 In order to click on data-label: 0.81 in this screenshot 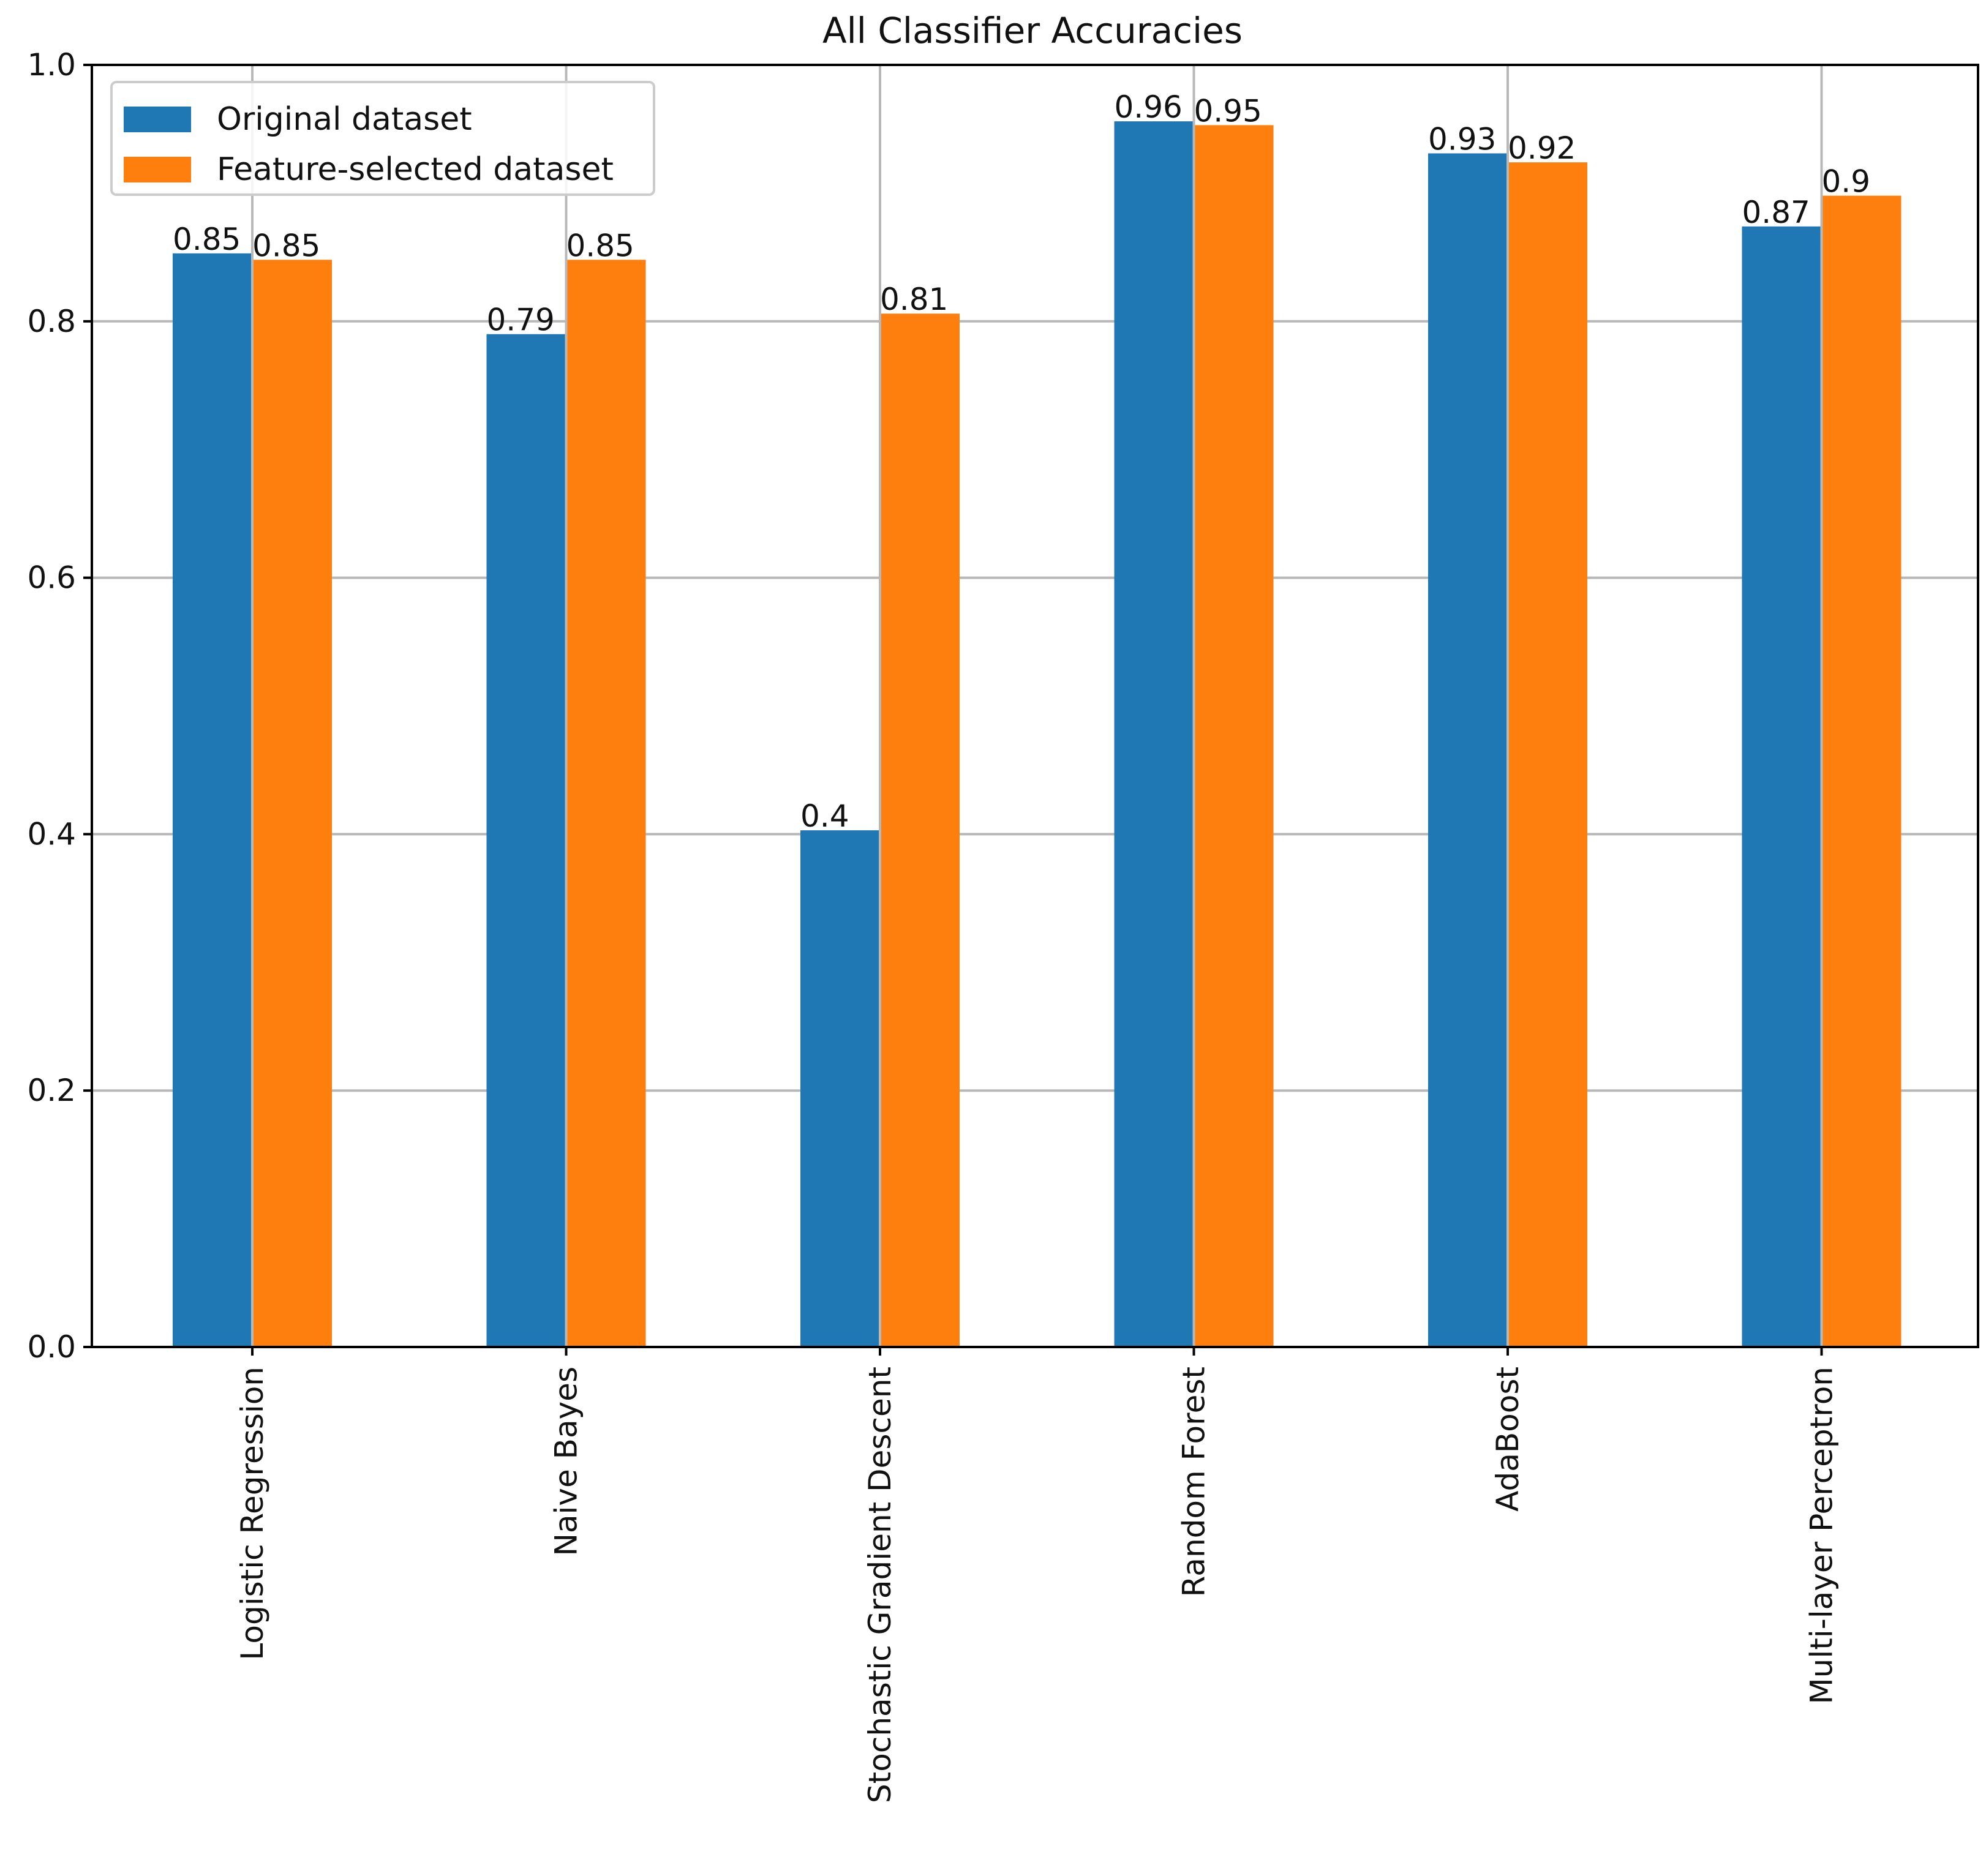, I will do `click(914, 299)`.